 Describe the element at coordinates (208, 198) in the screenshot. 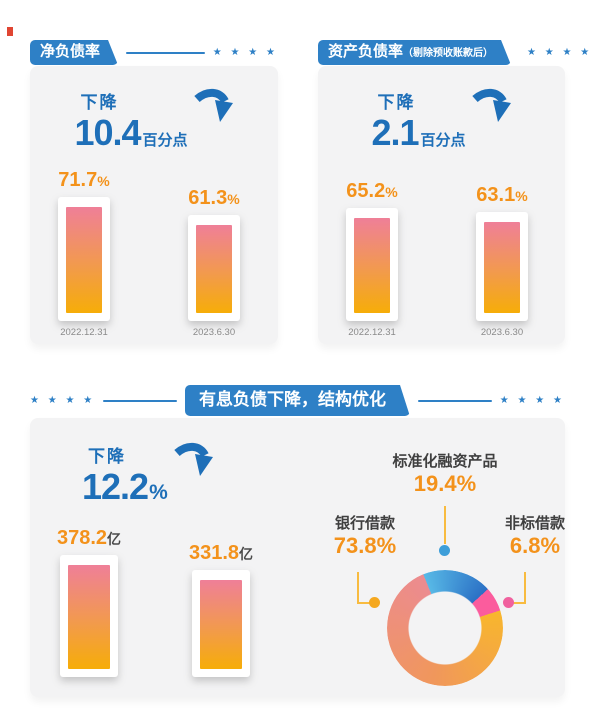

I see `bar-value-number: 61.3` at that location.